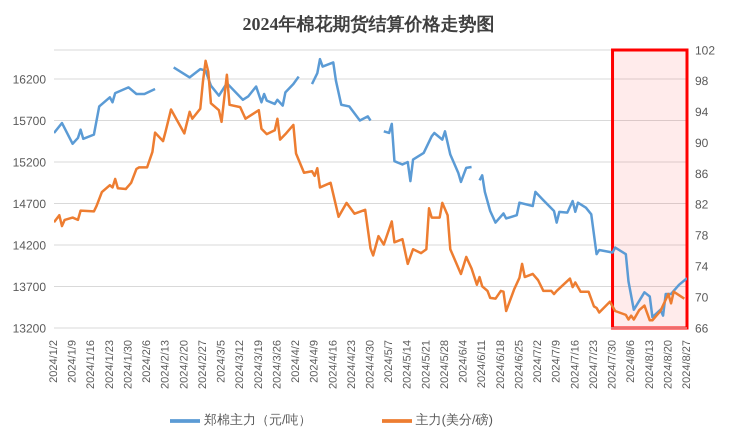 The height and width of the screenshot is (445, 737). Describe the element at coordinates (702, 328) in the screenshot. I see `y2-tick-label: 66` at that location.